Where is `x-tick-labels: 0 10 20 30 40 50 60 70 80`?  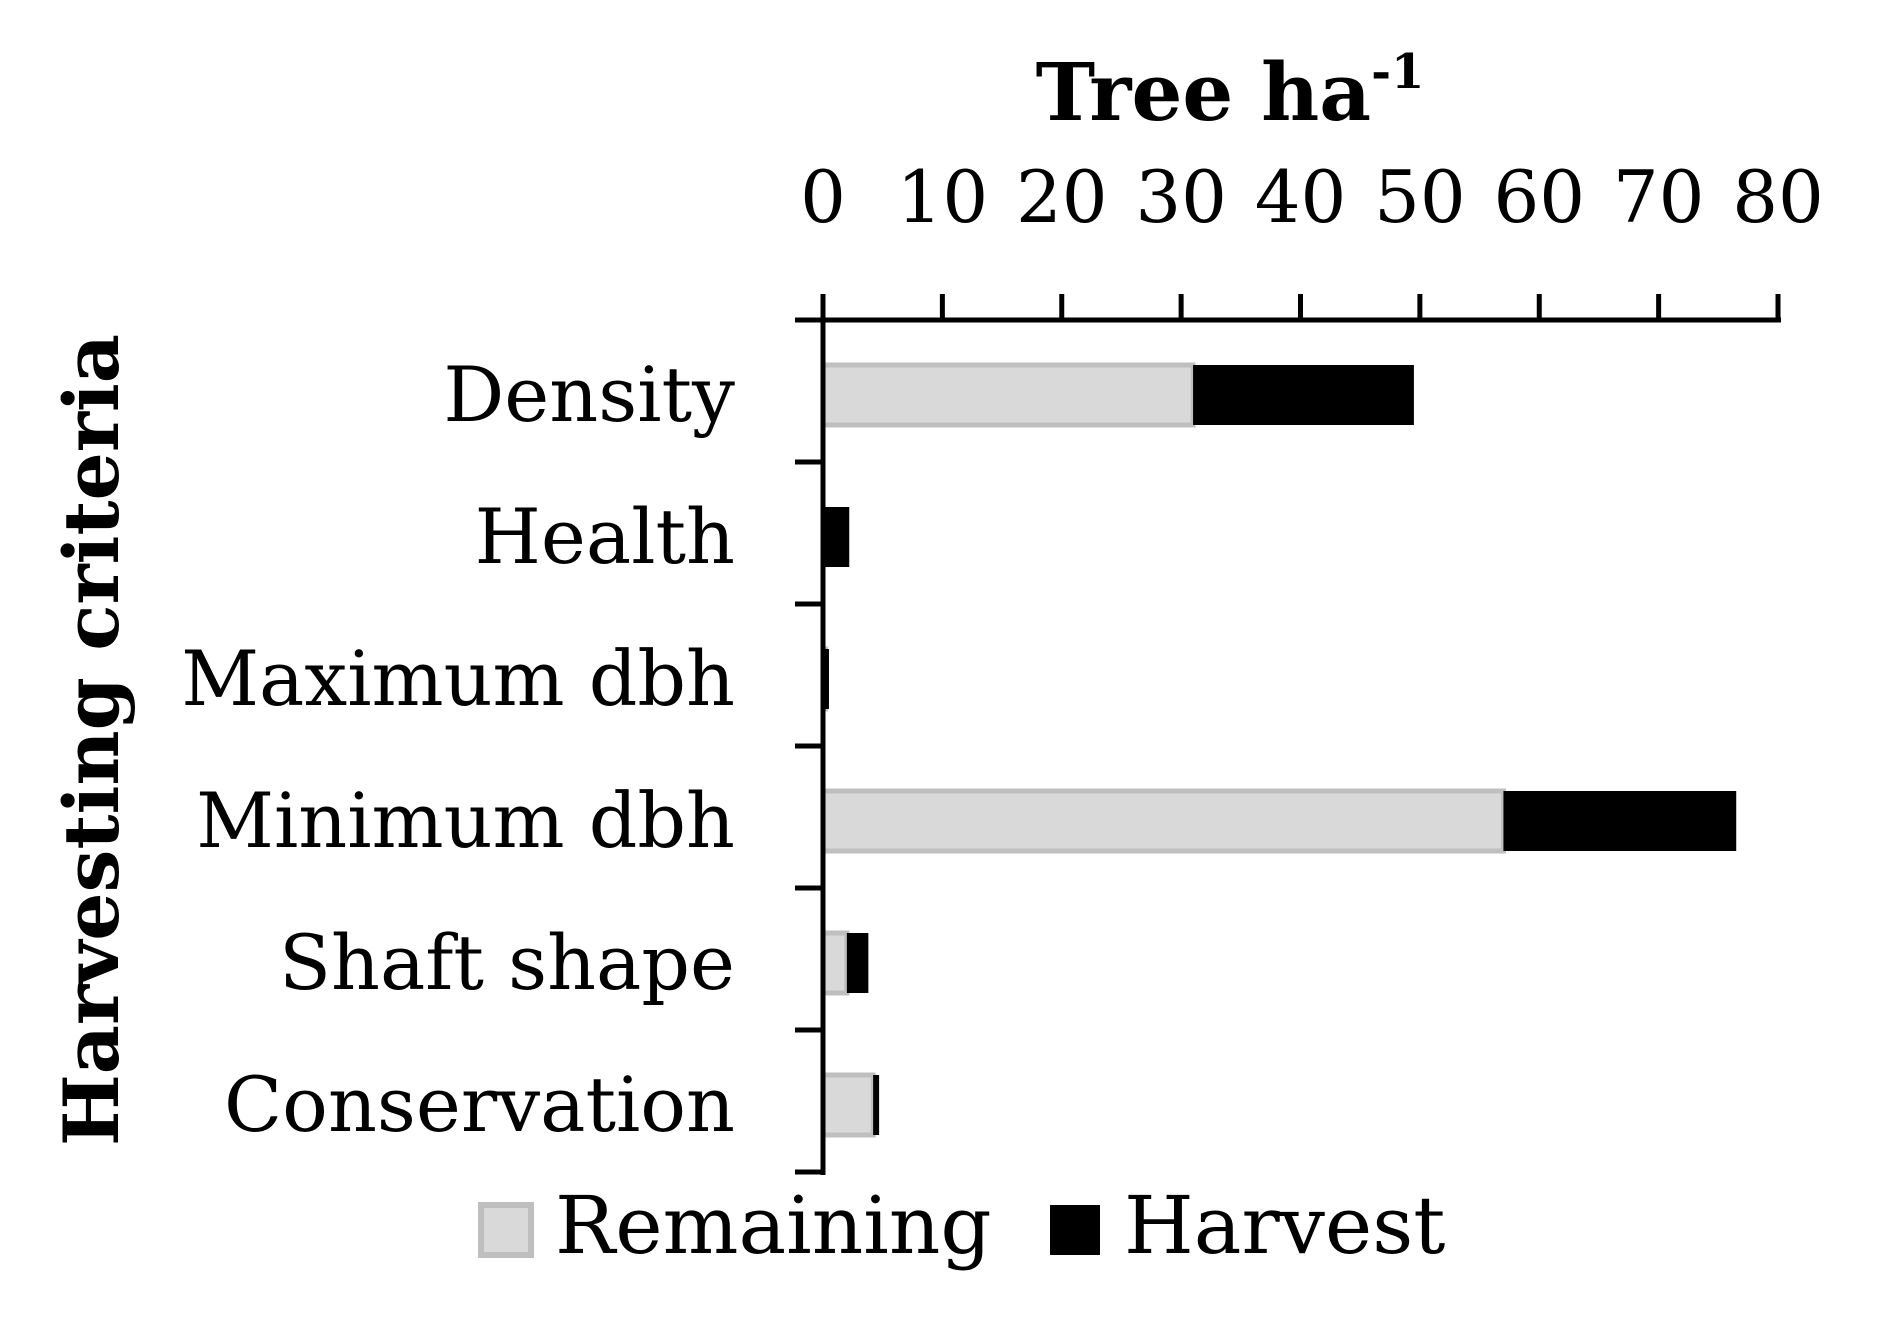
x-tick-labels: 0 10 20 30 40 50 60 70 80 is located at coordinates (1312, 197).